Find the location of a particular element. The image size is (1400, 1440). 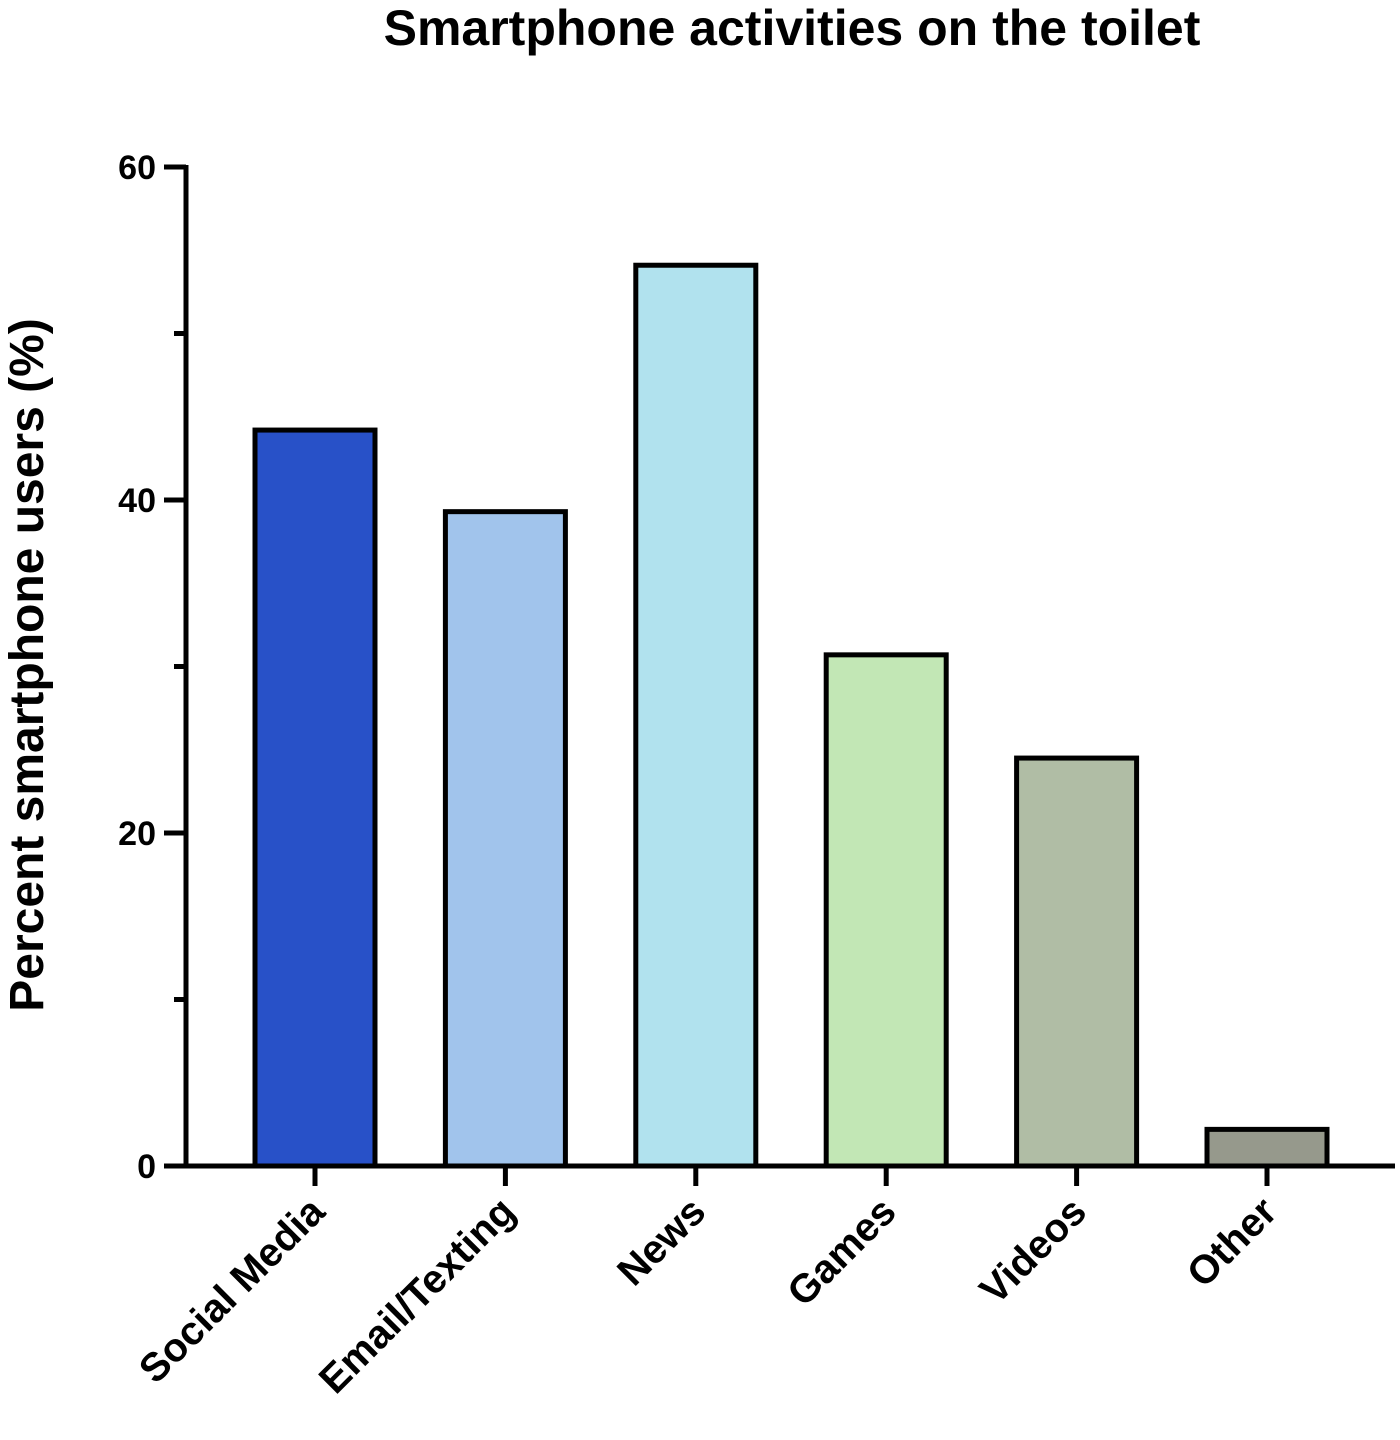

bar-social-media is located at coordinates (315, 798).